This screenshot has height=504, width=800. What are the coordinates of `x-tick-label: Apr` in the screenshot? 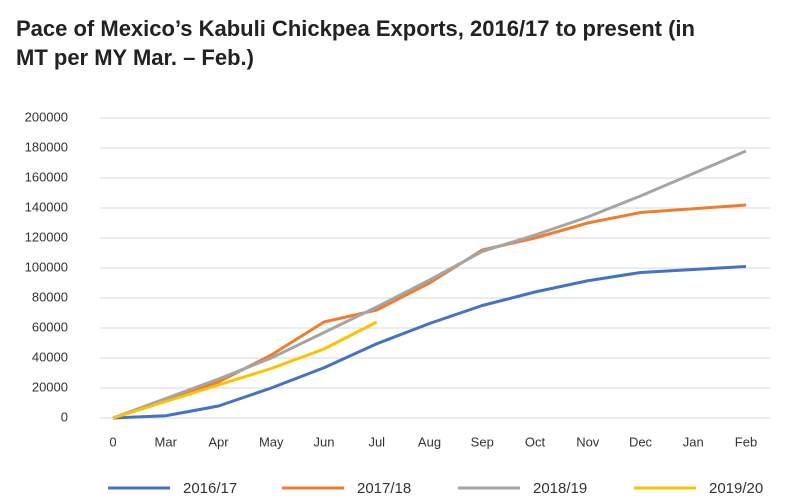 It's located at (218, 441).